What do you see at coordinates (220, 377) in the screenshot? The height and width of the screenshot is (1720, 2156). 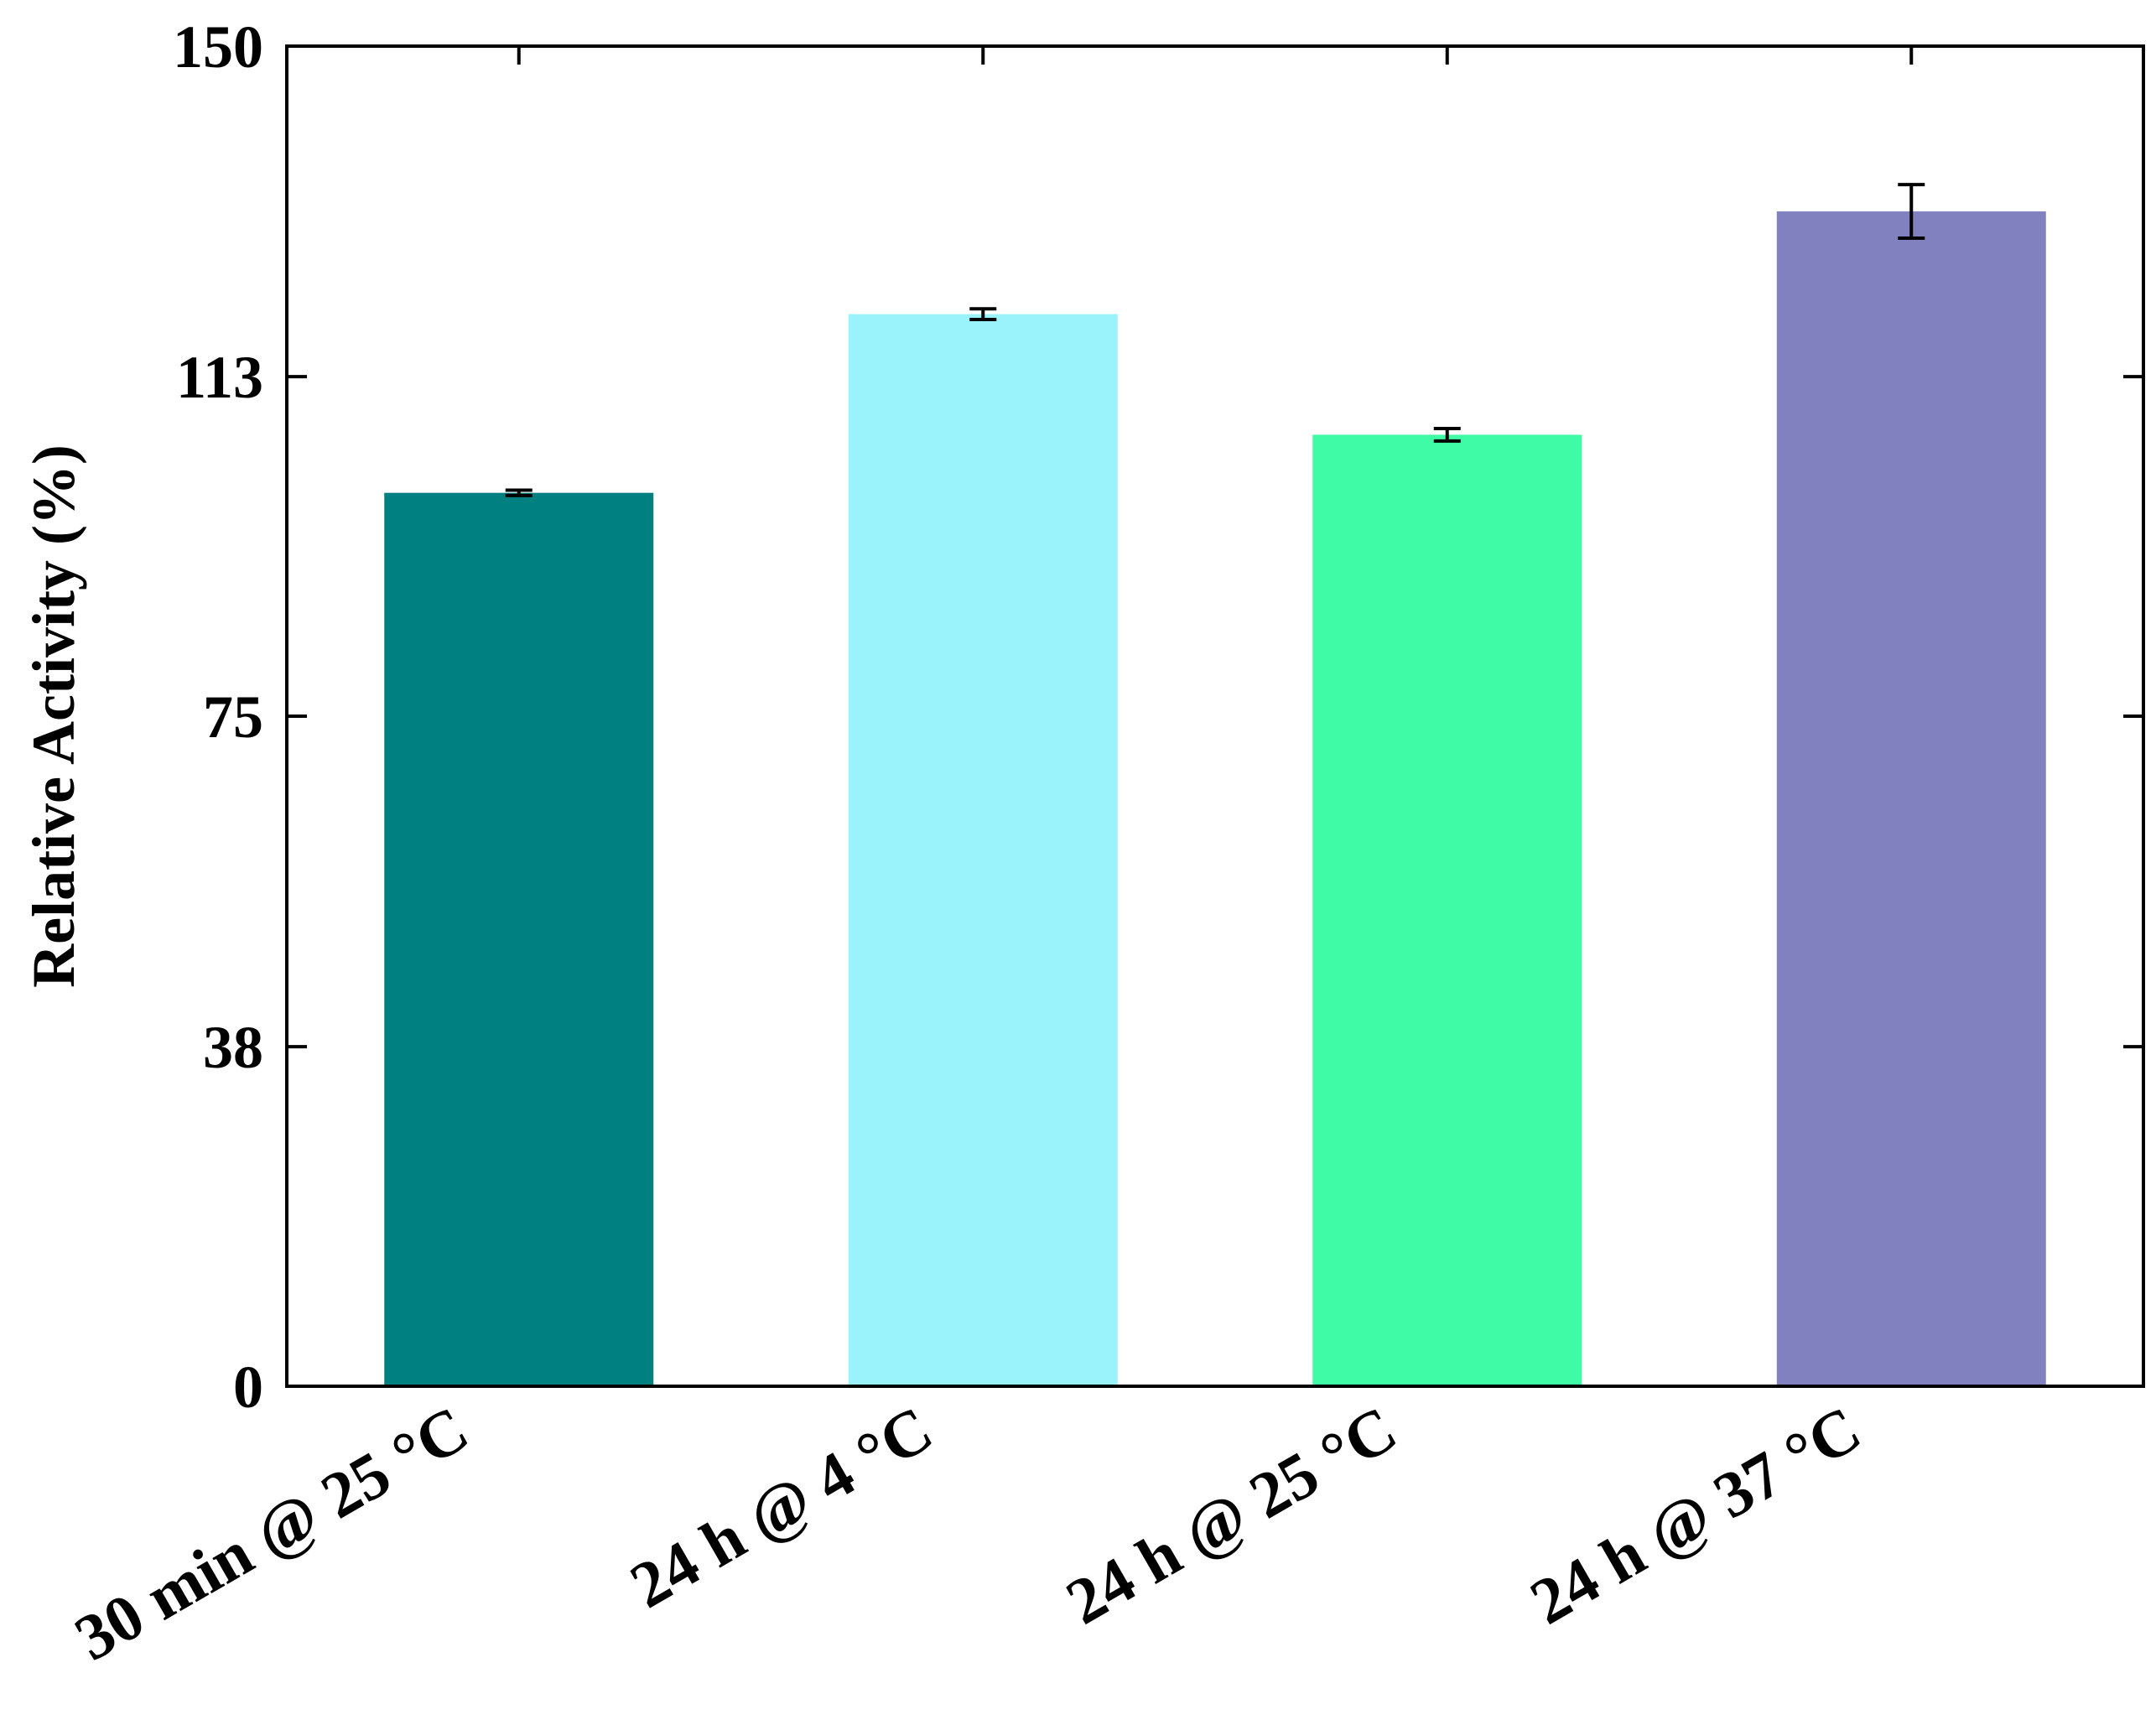 I see `y-tick-label-3: 113` at bounding box center [220, 377].